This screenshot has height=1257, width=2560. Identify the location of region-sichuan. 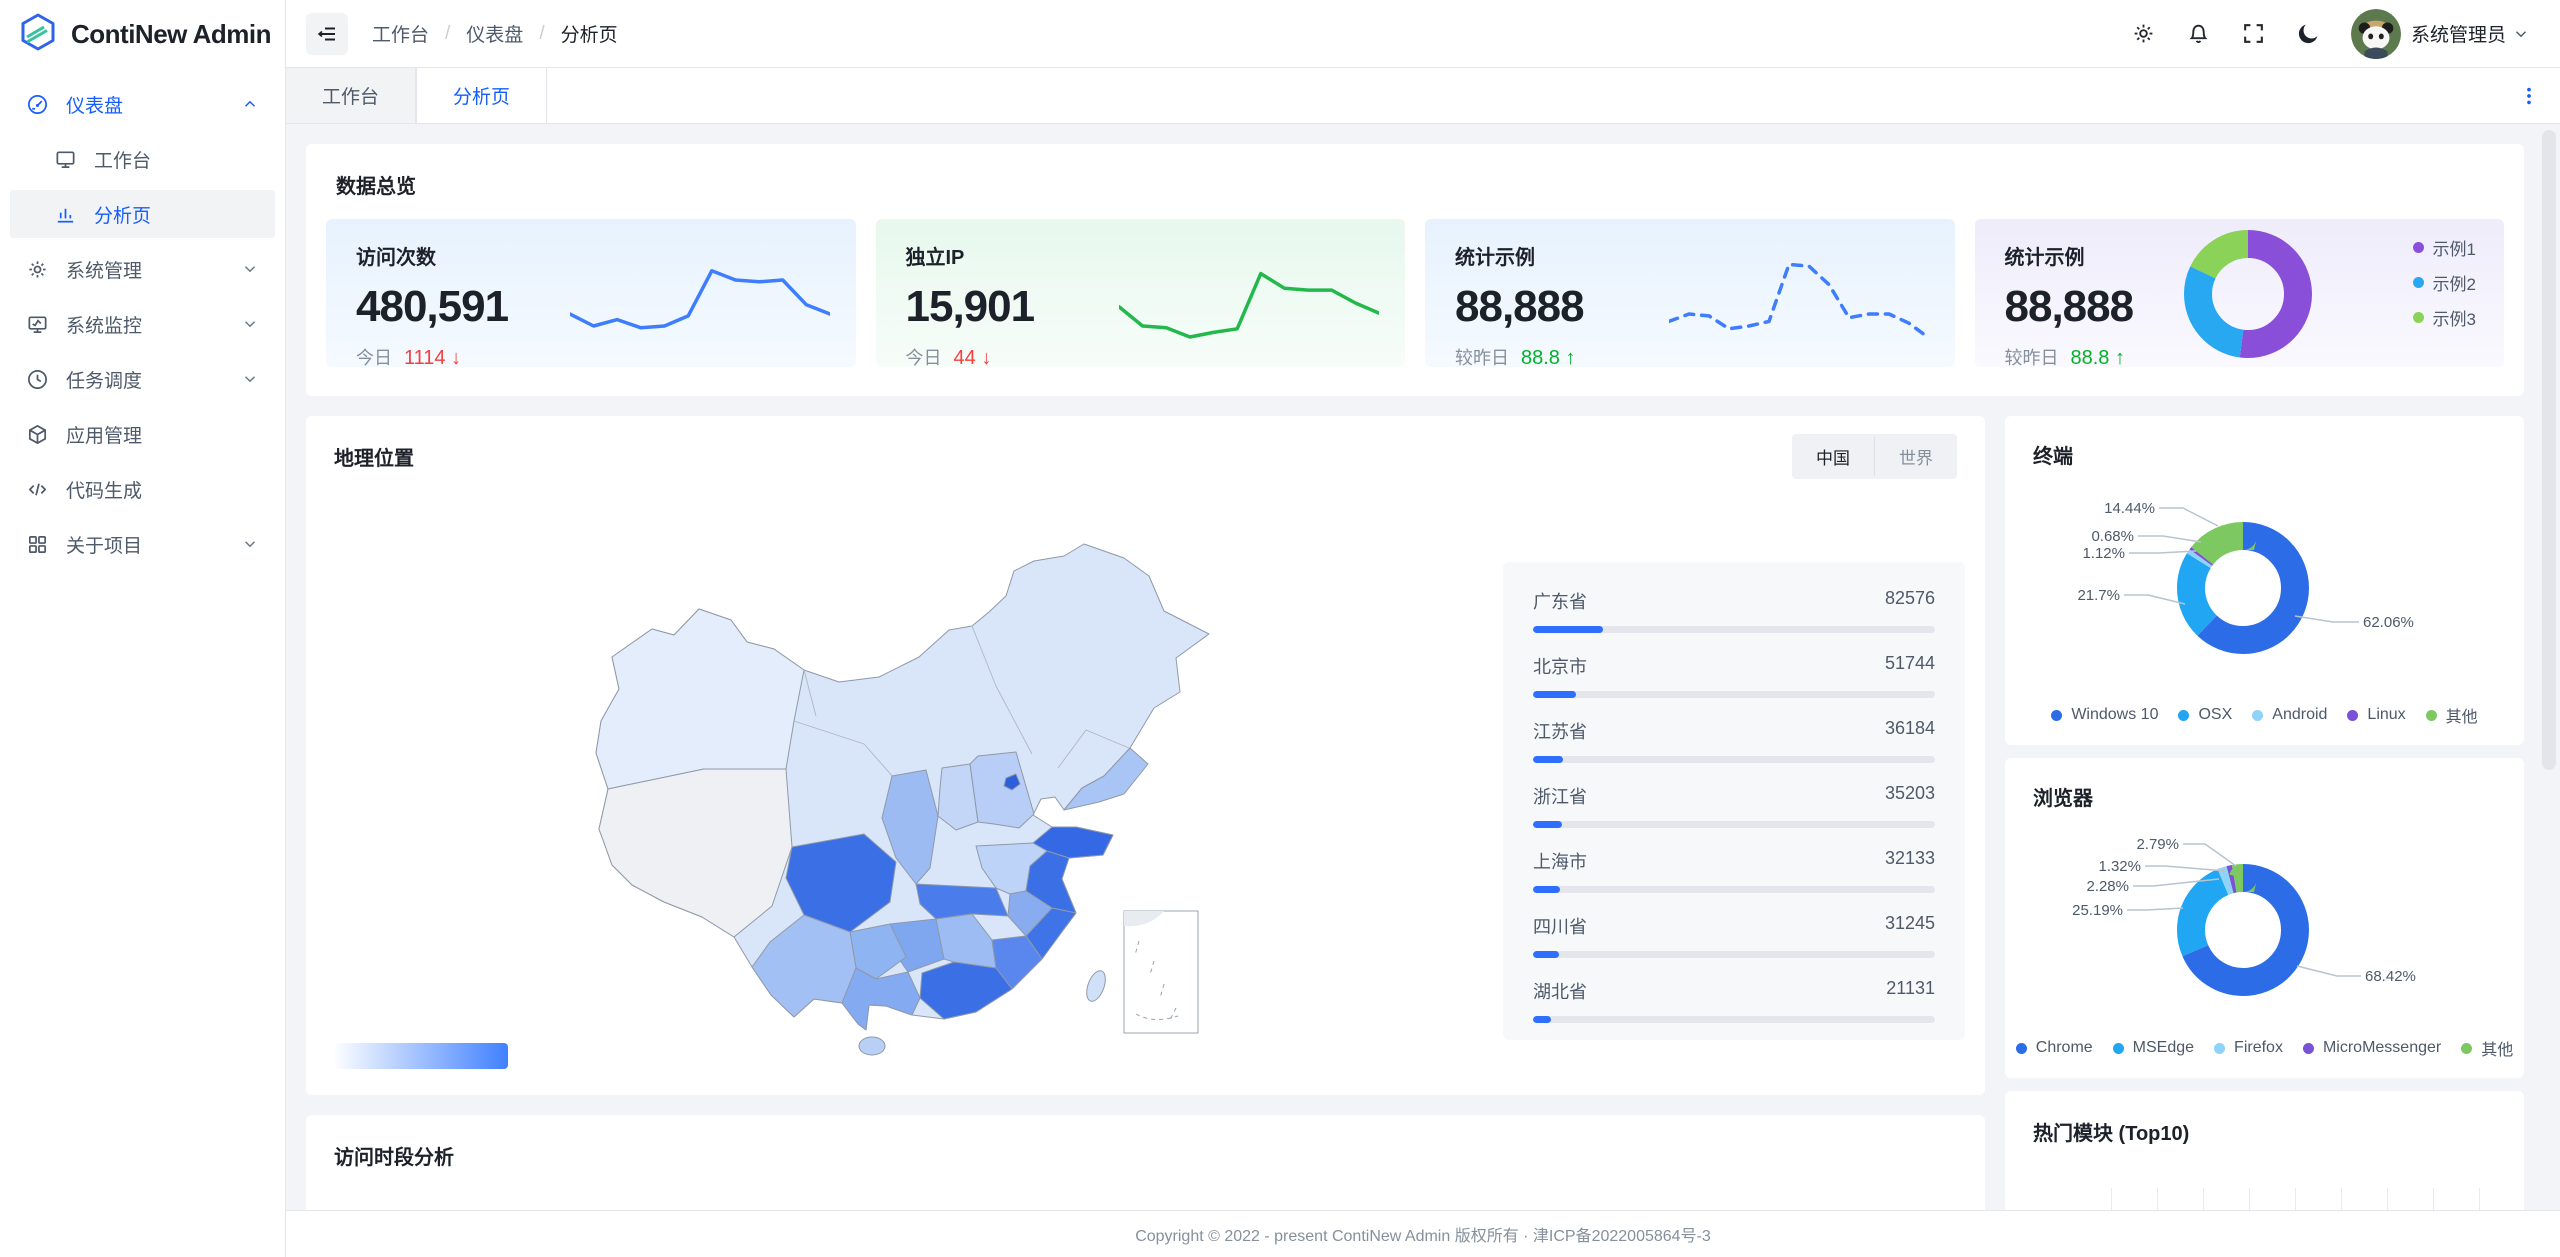
(841, 883).